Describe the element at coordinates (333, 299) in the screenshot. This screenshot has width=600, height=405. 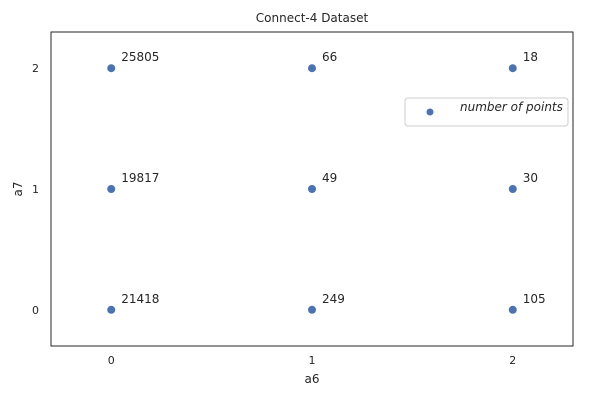
I see `data-label: 249` at that location.